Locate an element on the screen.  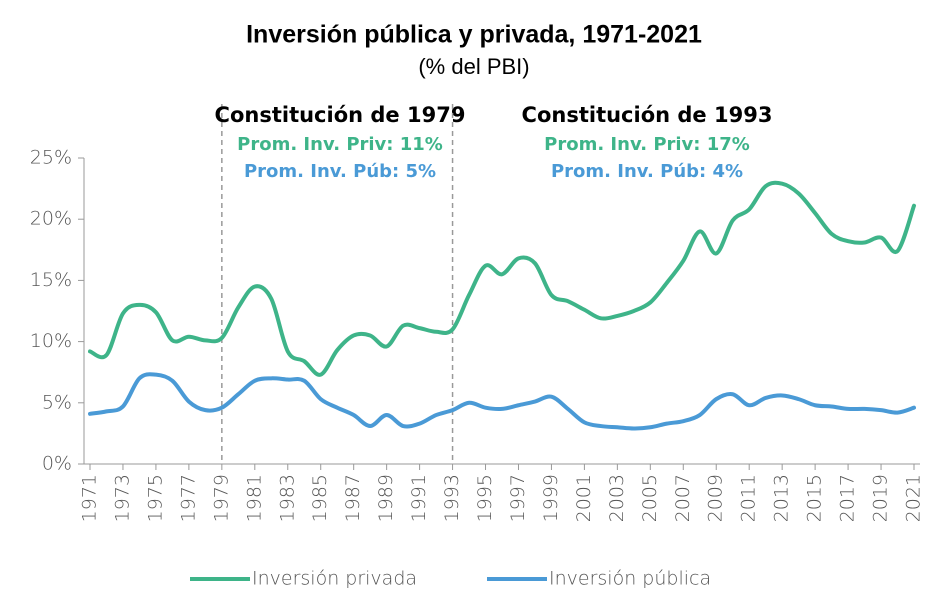
x-tick-label: 1997 is located at coordinates (518, 498).